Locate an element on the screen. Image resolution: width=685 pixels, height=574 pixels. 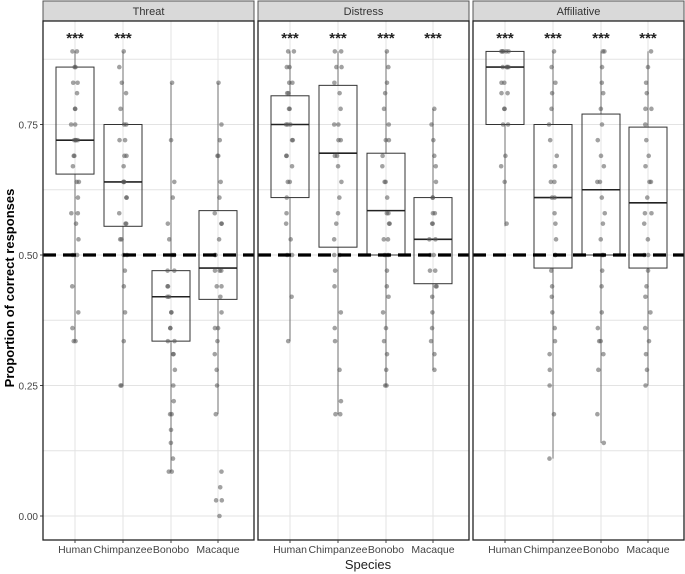
y-tick-label: 0.75 is located at coordinates (29, 126).